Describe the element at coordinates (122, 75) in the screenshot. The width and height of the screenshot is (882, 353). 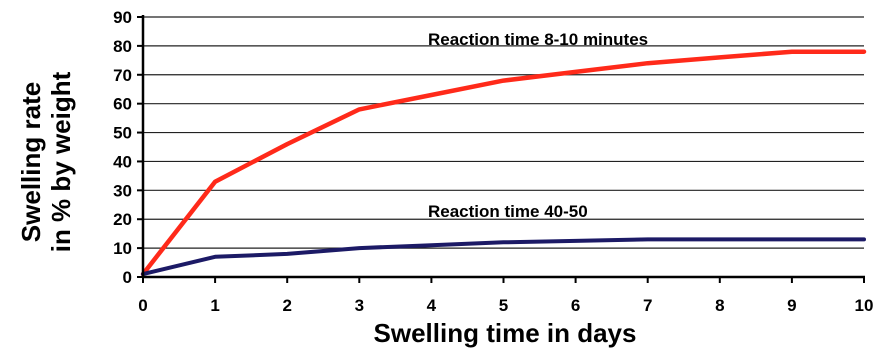
I see `y-tick-label-70: 70` at that location.